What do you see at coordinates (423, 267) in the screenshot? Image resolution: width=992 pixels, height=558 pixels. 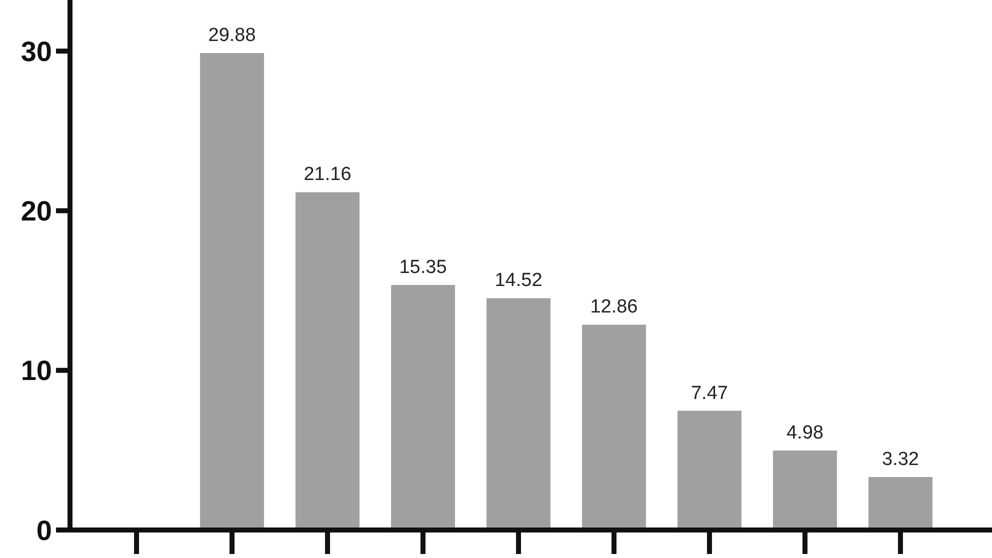 I see `data-label: 15.35` at bounding box center [423, 267].